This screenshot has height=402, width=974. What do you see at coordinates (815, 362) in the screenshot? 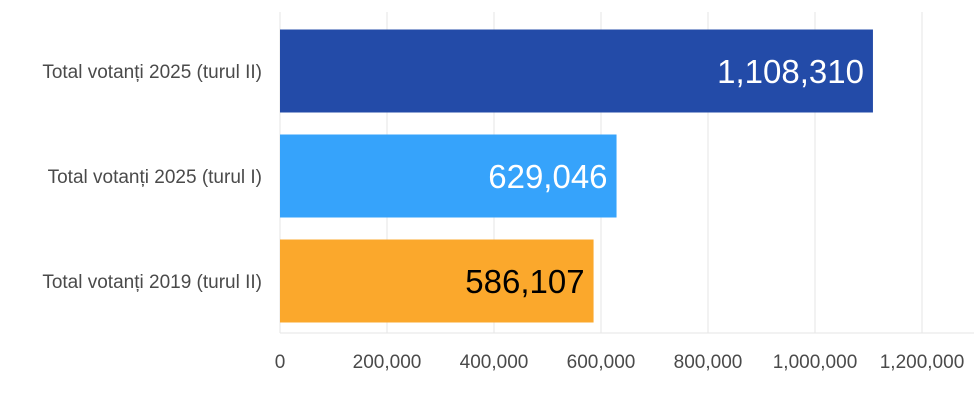
I see `x-tick-label: 1,000,000` at bounding box center [815, 362].